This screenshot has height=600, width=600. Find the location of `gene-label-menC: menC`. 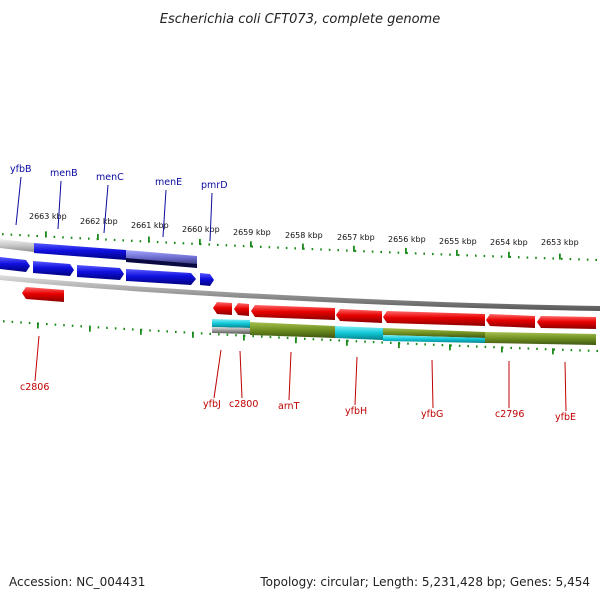

gene-label-menC: menC is located at coordinates (110, 177).